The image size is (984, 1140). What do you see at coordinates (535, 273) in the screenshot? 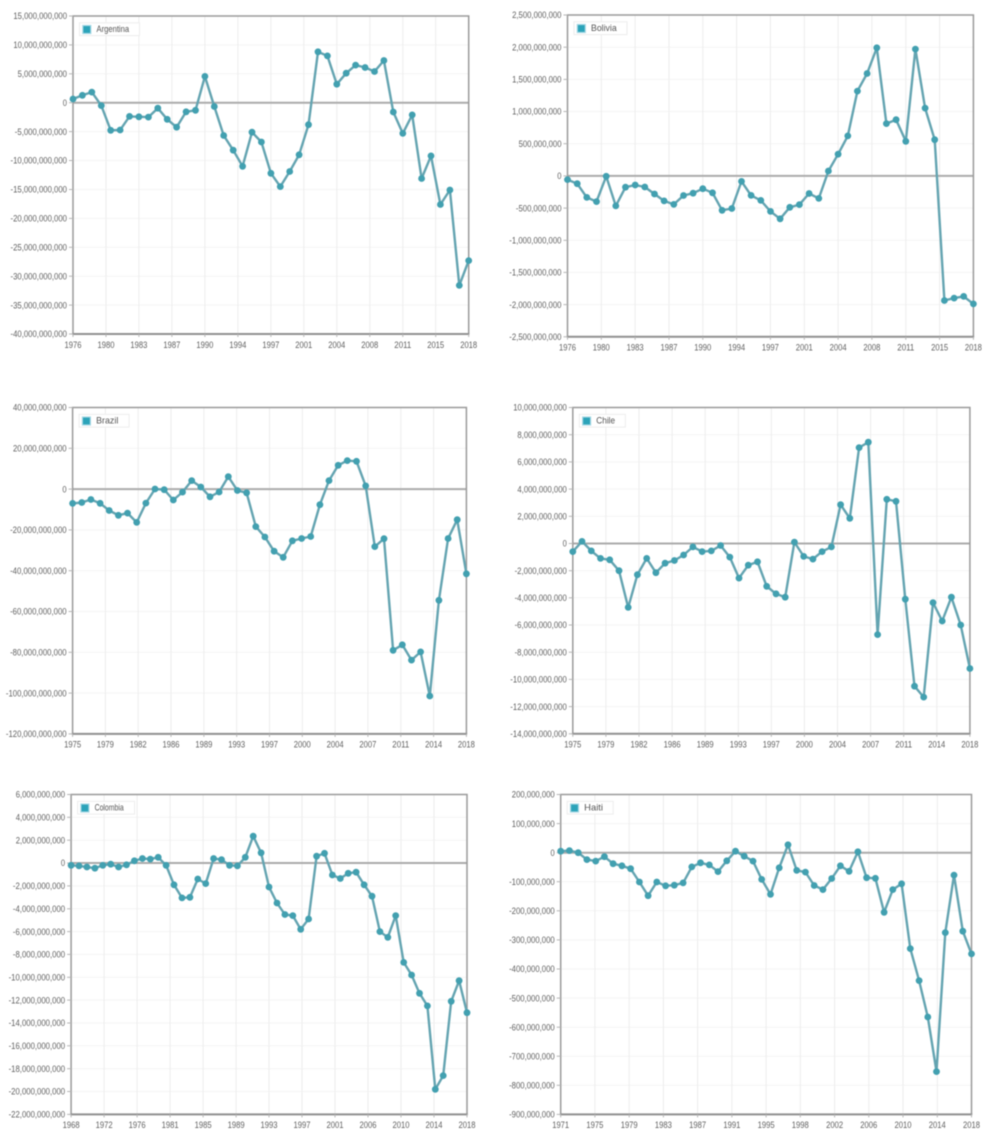
I see `svg-text: -1,500,000,000` at bounding box center [535, 273].